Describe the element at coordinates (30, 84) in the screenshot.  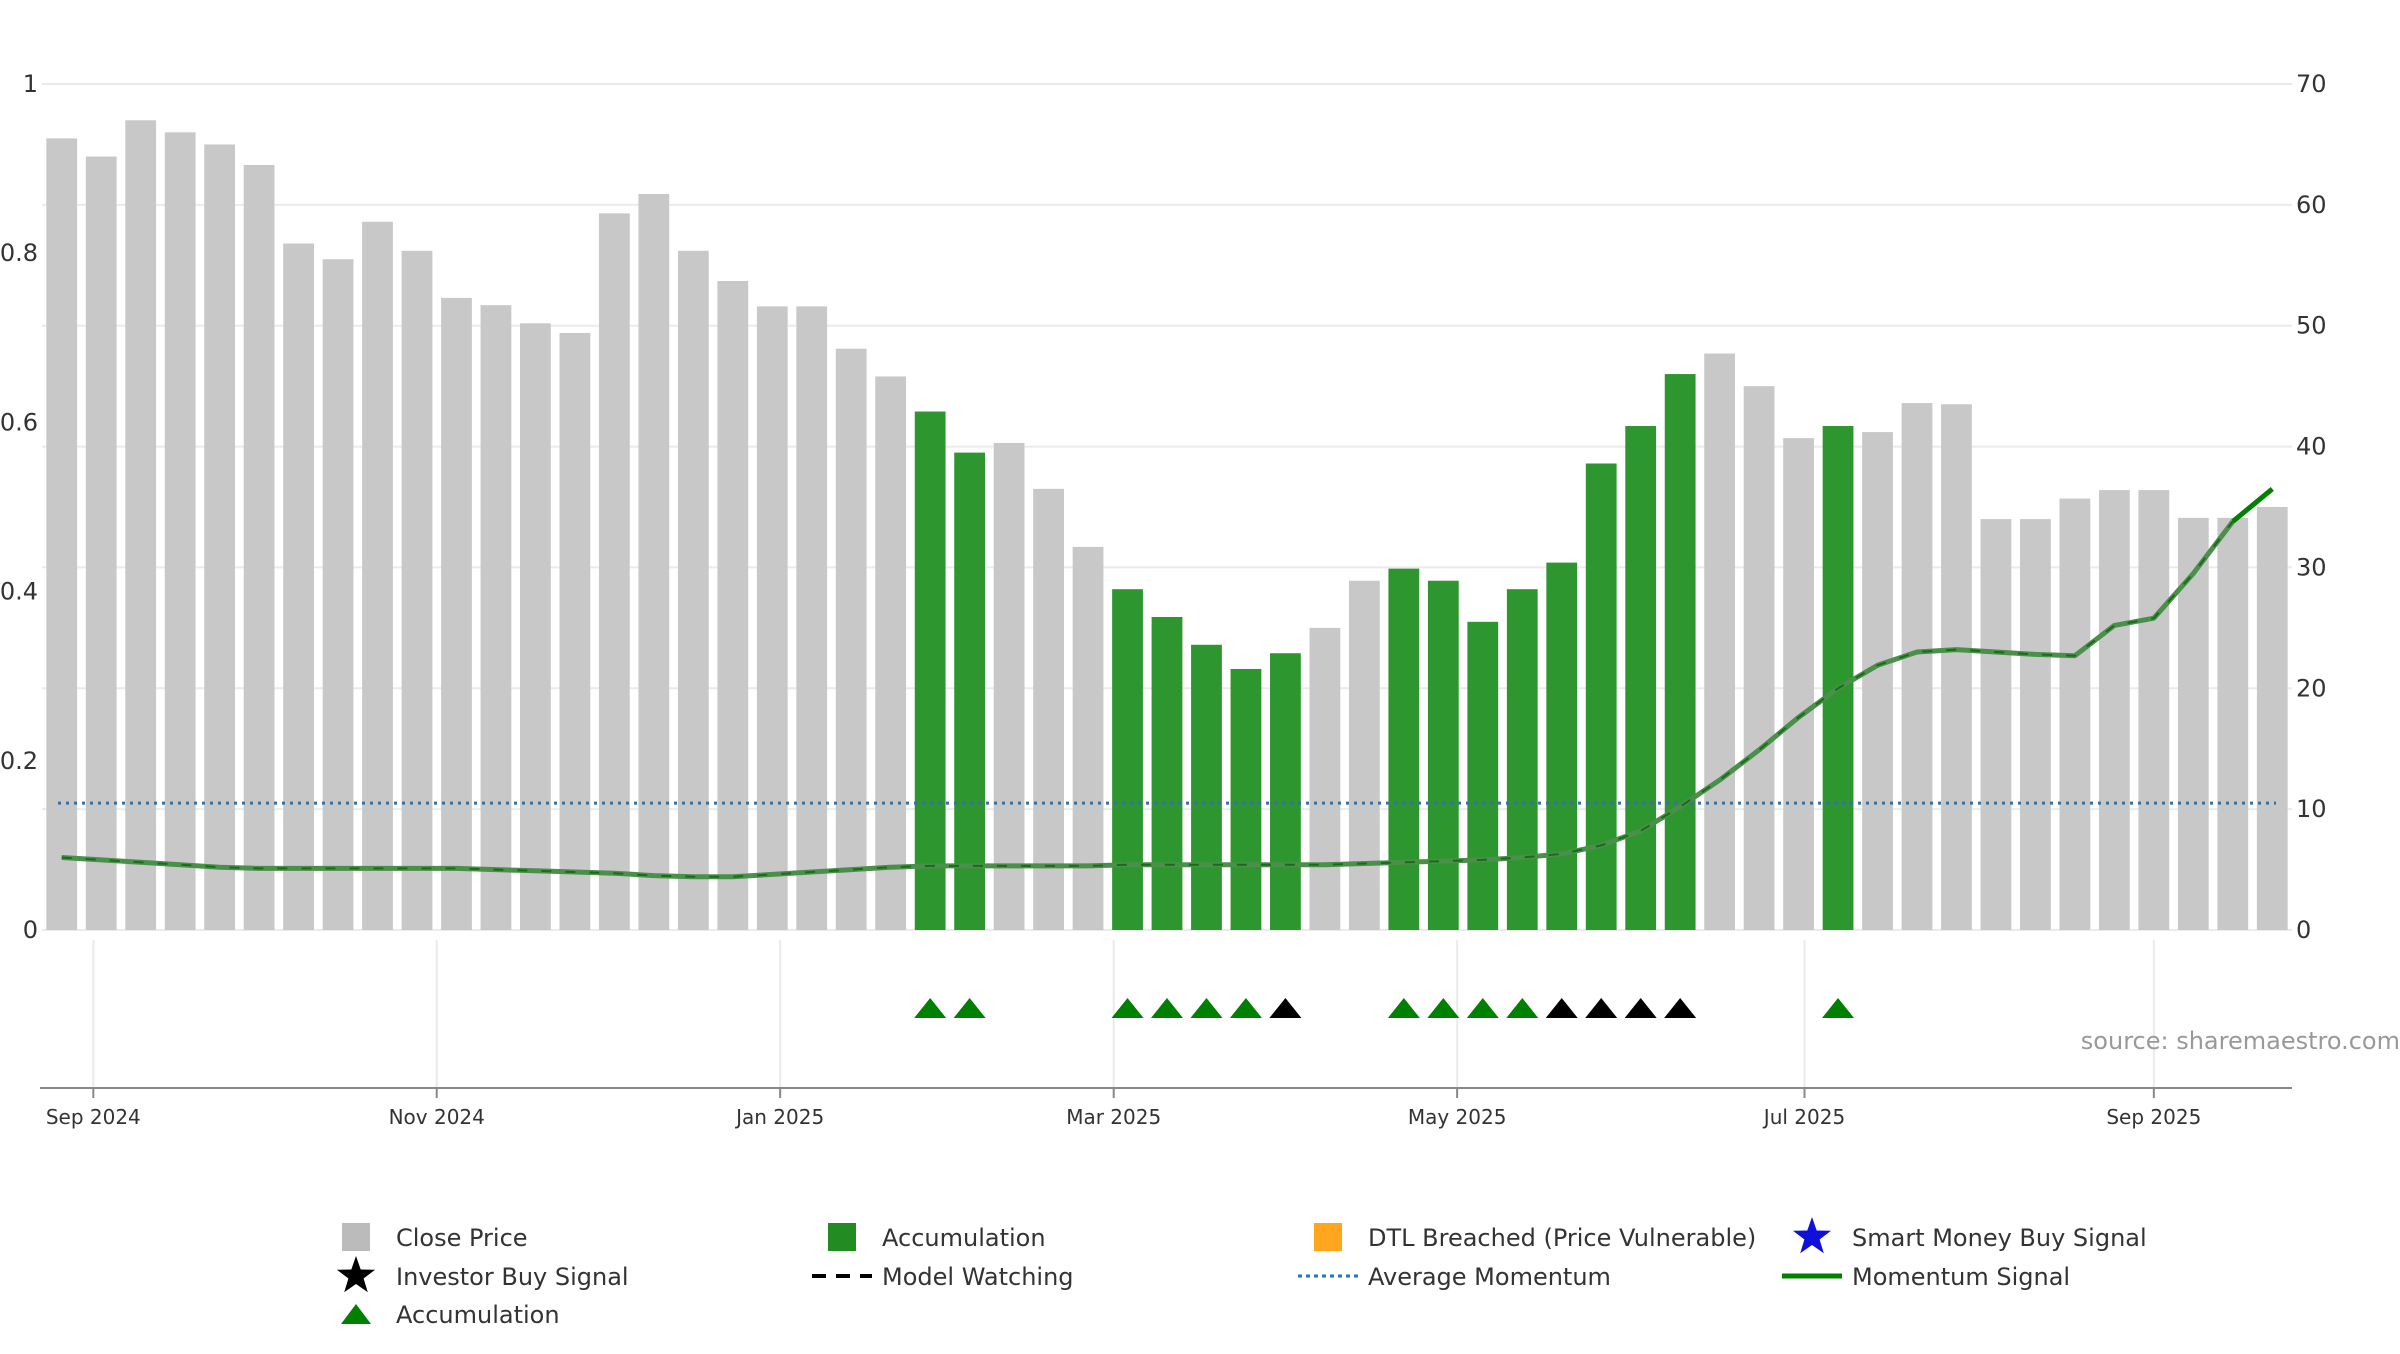
I see `left-y-tick-label: 1` at that location.